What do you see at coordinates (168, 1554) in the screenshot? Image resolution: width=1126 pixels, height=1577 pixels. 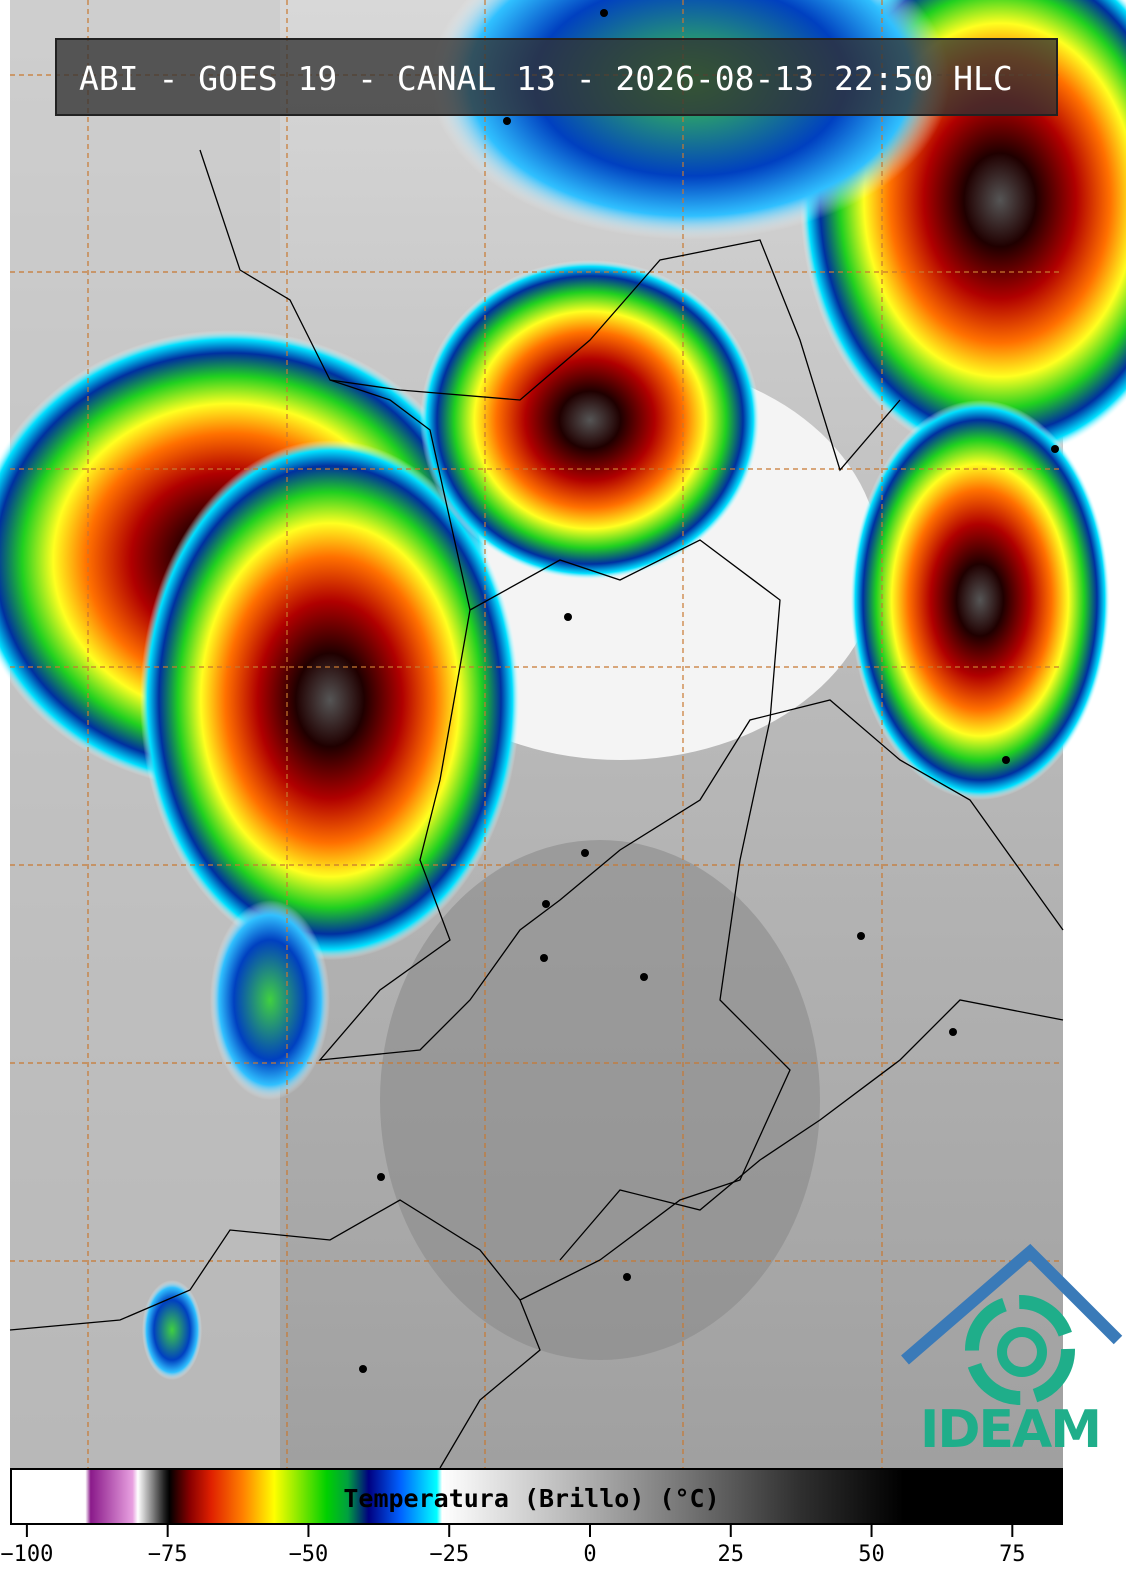 I see `tick-label: −75` at bounding box center [168, 1554].